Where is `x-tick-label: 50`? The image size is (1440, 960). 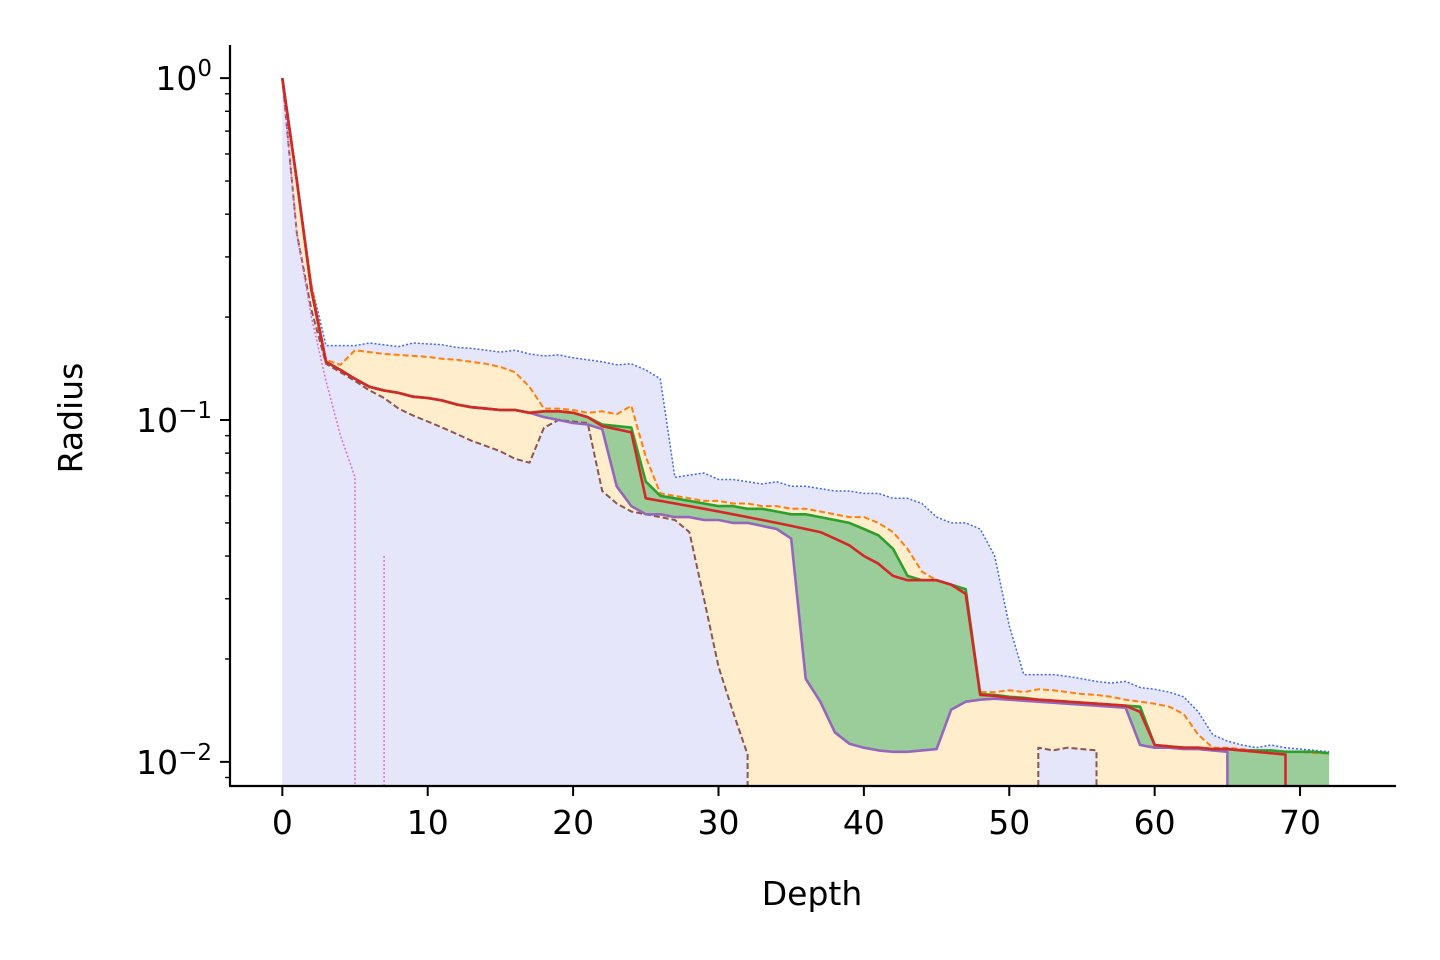 x-tick-label: 50 is located at coordinates (1009, 822).